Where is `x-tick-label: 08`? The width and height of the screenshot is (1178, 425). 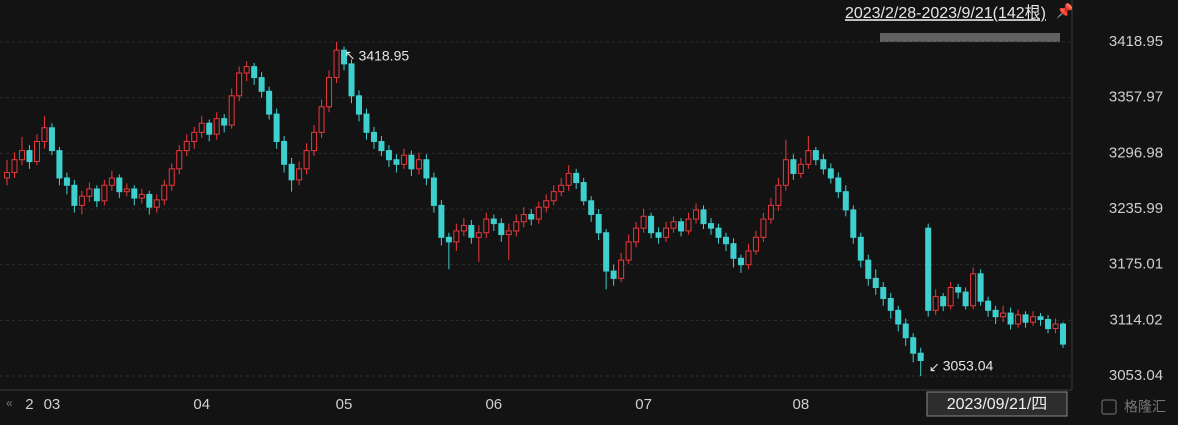 x-tick-label: 08 is located at coordinates (801, 404).